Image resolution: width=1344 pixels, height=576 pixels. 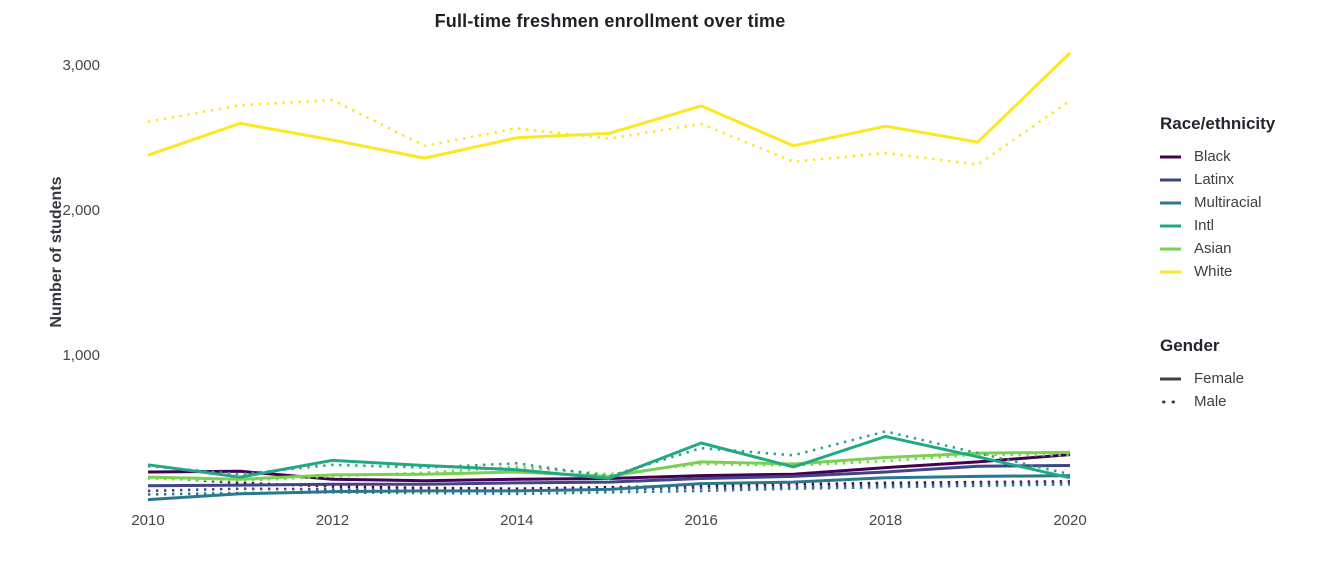 I want to click on y-tick-label: 1,000, so click(x=81, y=355).